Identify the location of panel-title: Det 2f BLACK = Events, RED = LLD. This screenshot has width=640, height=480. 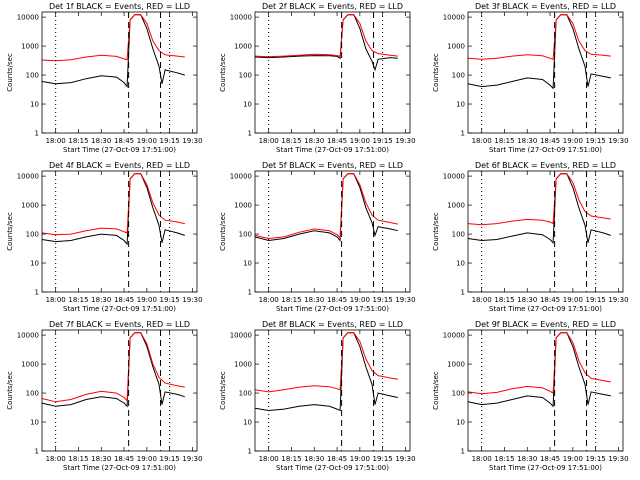
(332, 6).